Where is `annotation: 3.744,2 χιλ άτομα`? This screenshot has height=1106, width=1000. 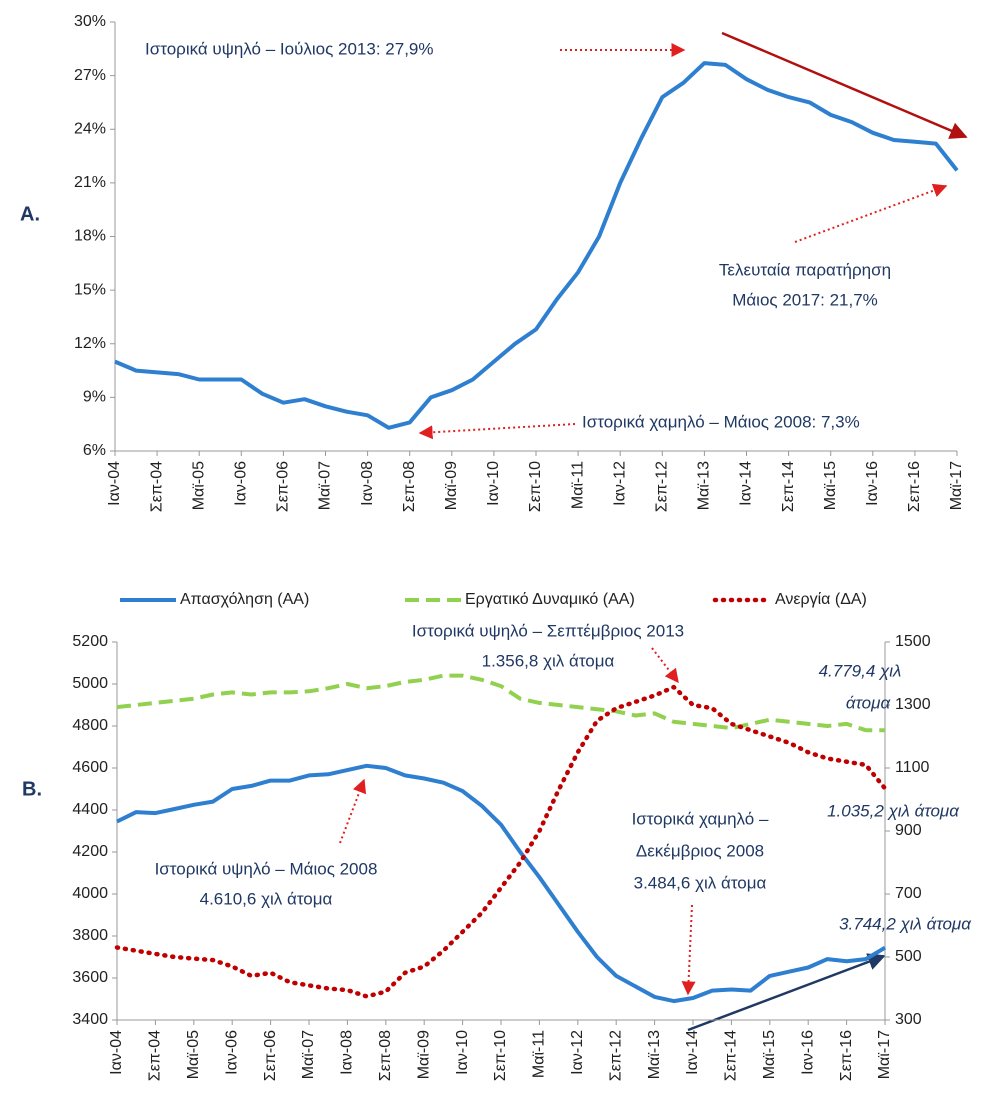
annotation: 3.744,2 χιλ άτομα is located at coordinates (905, 923).